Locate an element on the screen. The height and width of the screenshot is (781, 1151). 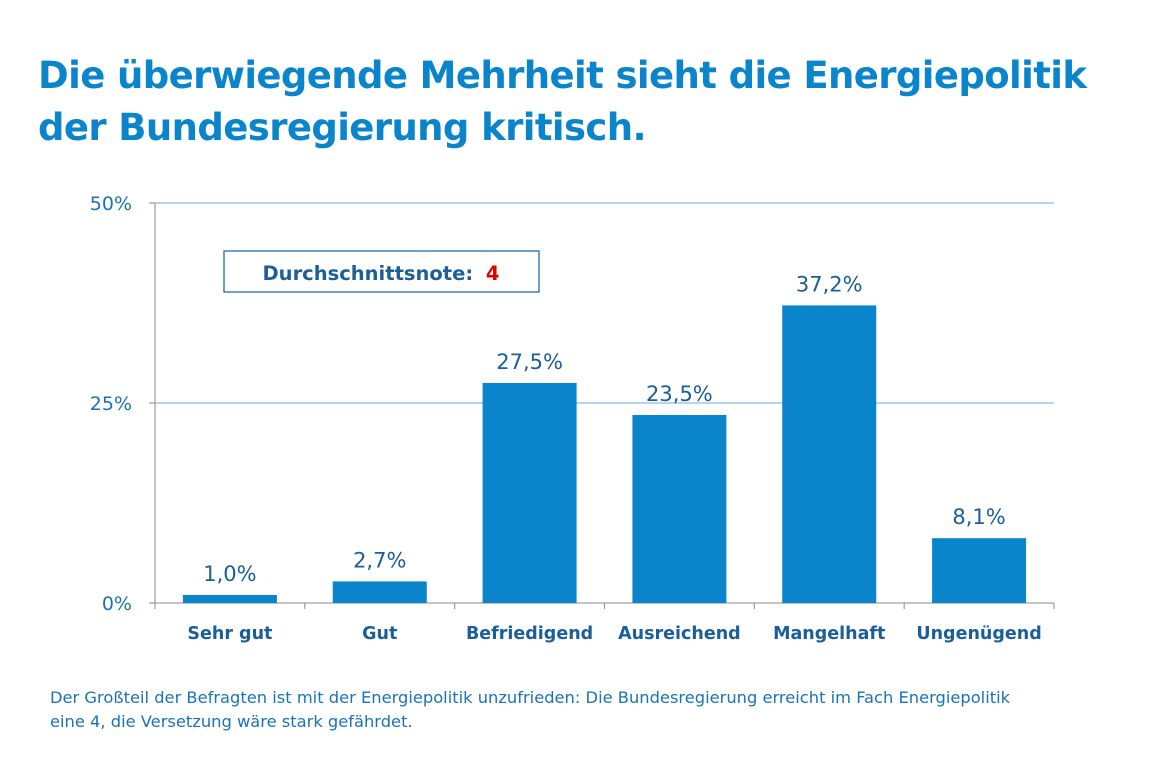
average-grade-label: Durchschnittsnote: is located at coordinates (368, 273).